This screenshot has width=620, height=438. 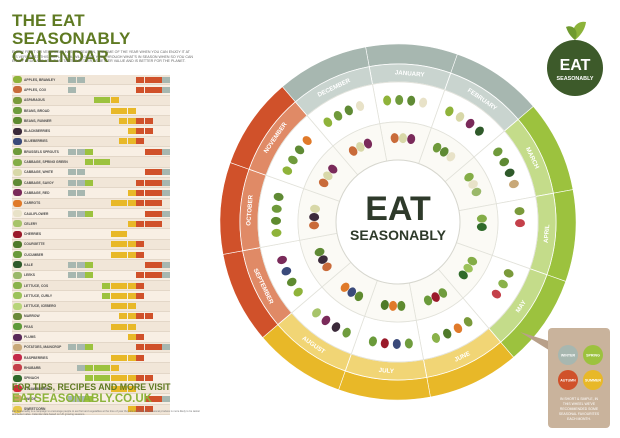 What do you see at coordinates (30, 337) in the screenshot?
I see `produce-name: PLUMS` at bounding box center [30, 337].